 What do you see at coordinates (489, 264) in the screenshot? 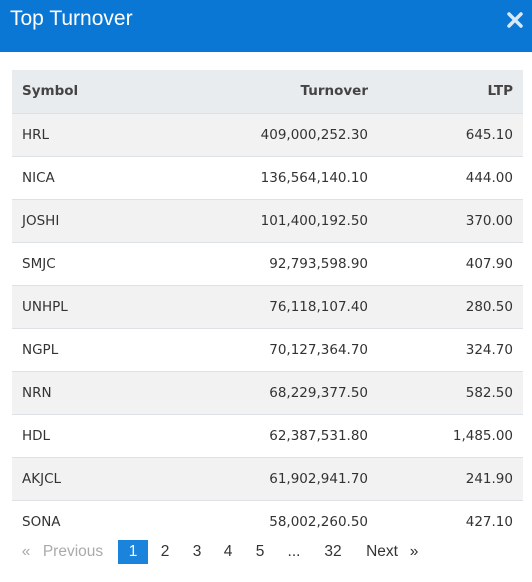
I see `ltp-cell: 407.90` at bounding box center [489, 264].